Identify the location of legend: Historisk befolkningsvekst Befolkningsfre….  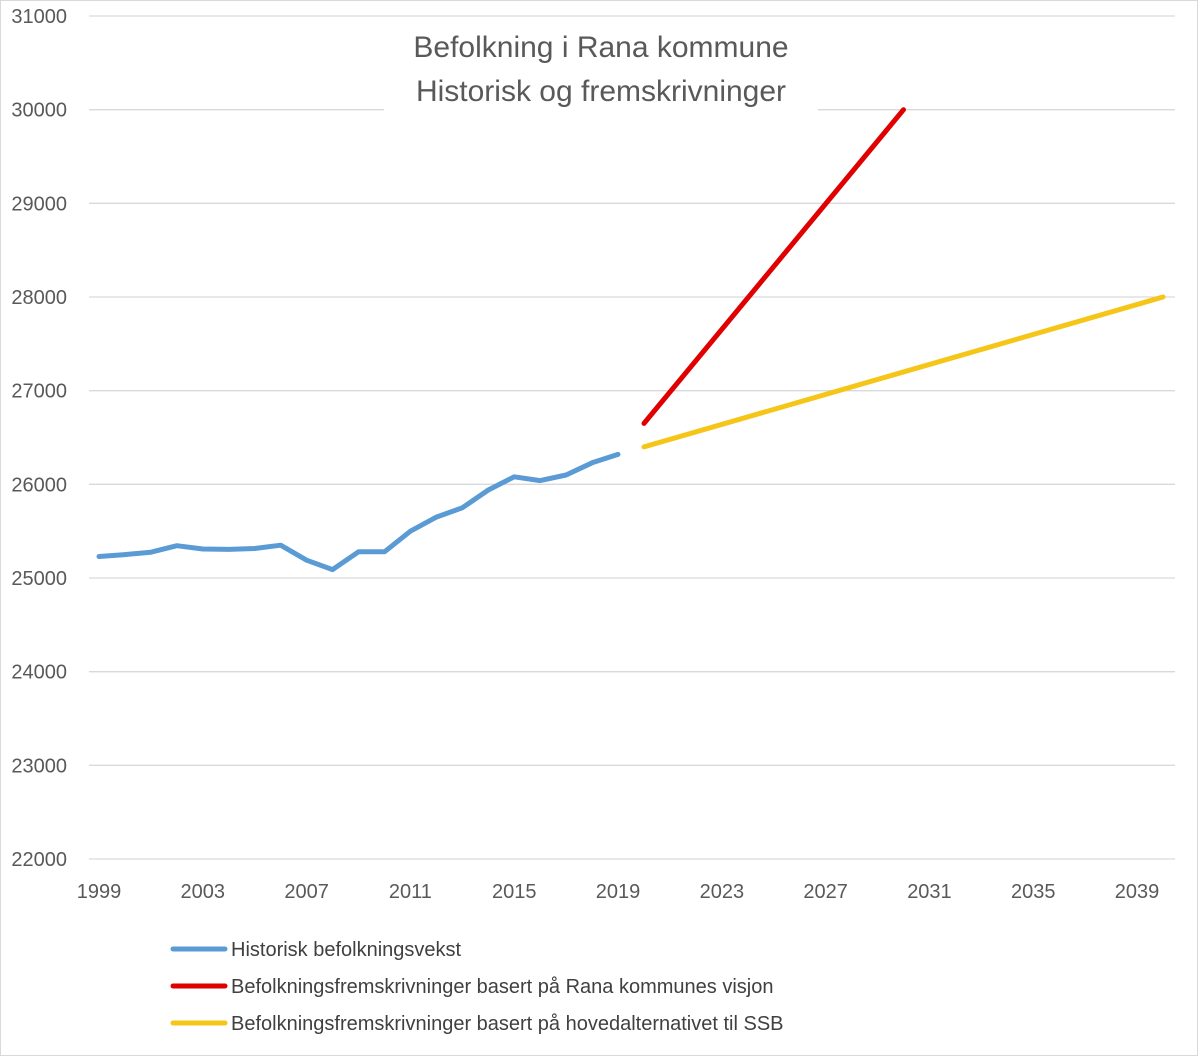
(477, 987).